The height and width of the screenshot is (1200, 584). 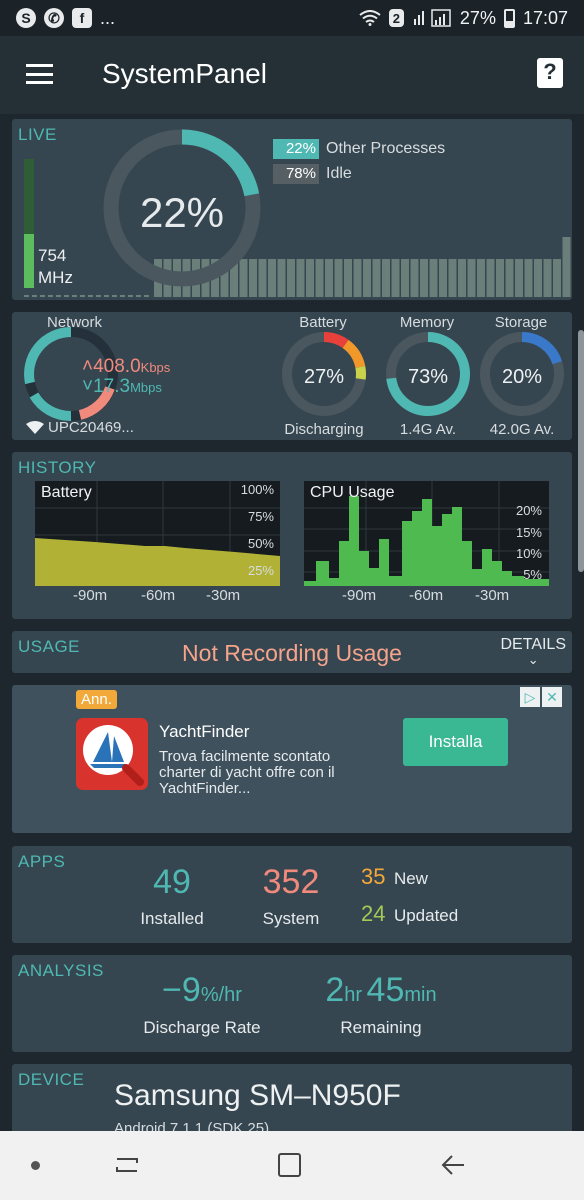 I want to click on discharge-rate: −9%/hr, so click(x=202, y=990).